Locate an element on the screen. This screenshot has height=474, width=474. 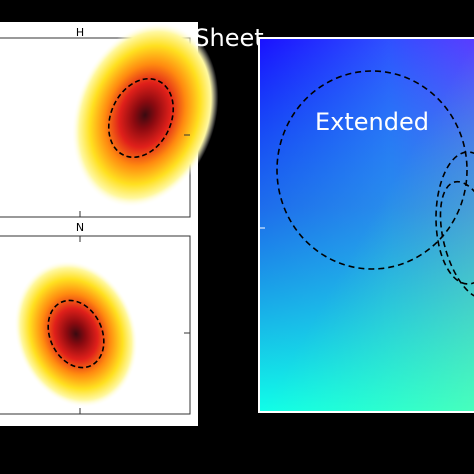
region-label: Extended is located at coordinates (372, 122).